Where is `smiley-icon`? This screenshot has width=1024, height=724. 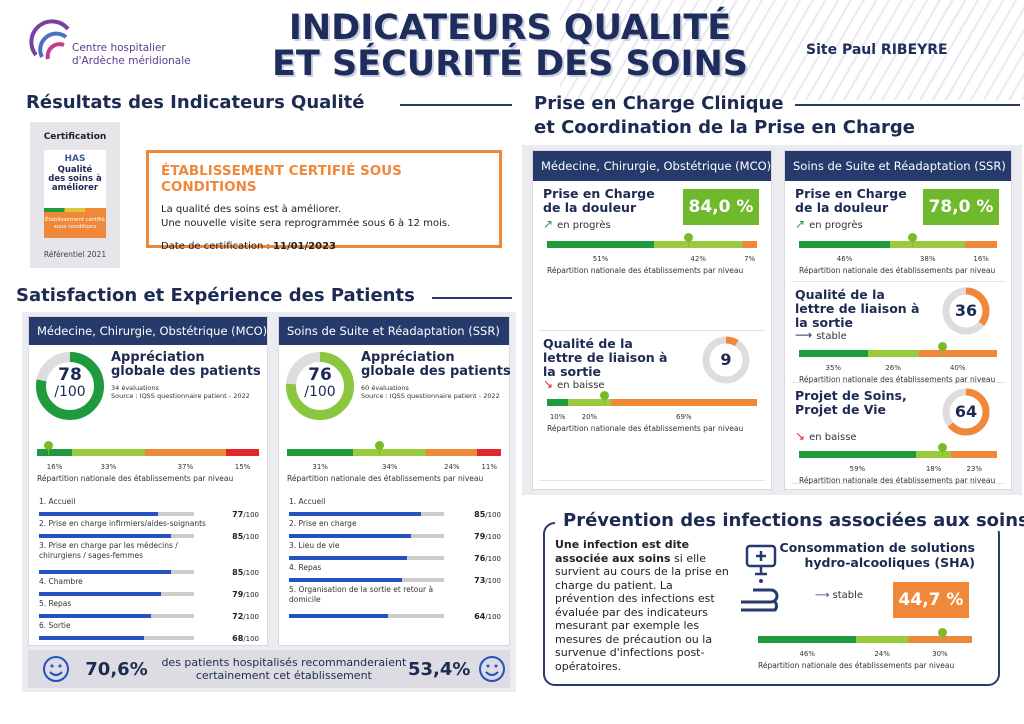
smiley-icon is located at coordinates (491, 669).